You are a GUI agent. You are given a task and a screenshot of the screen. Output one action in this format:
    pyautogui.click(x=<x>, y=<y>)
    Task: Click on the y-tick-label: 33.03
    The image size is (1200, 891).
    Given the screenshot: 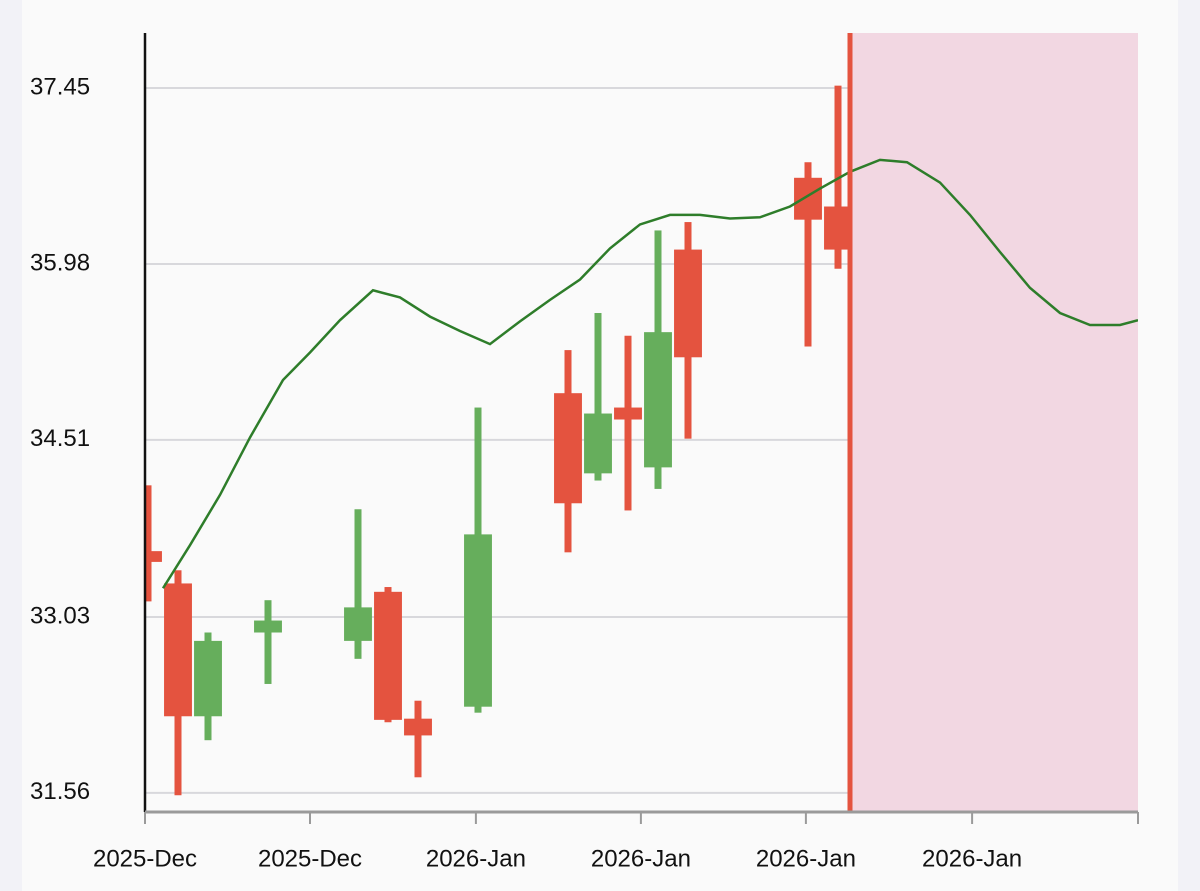 What is the action you would take?
    pyautogui.click(x=60, y=615)
    